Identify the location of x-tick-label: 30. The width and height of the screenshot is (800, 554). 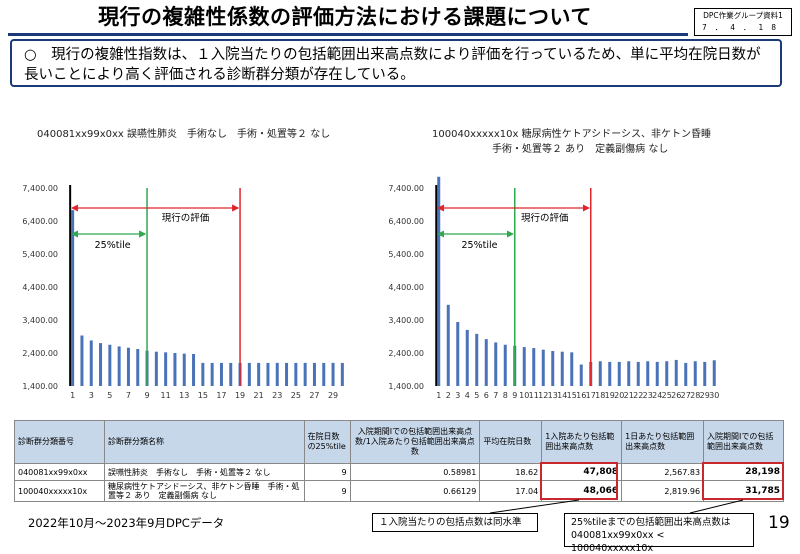
(714, 395).